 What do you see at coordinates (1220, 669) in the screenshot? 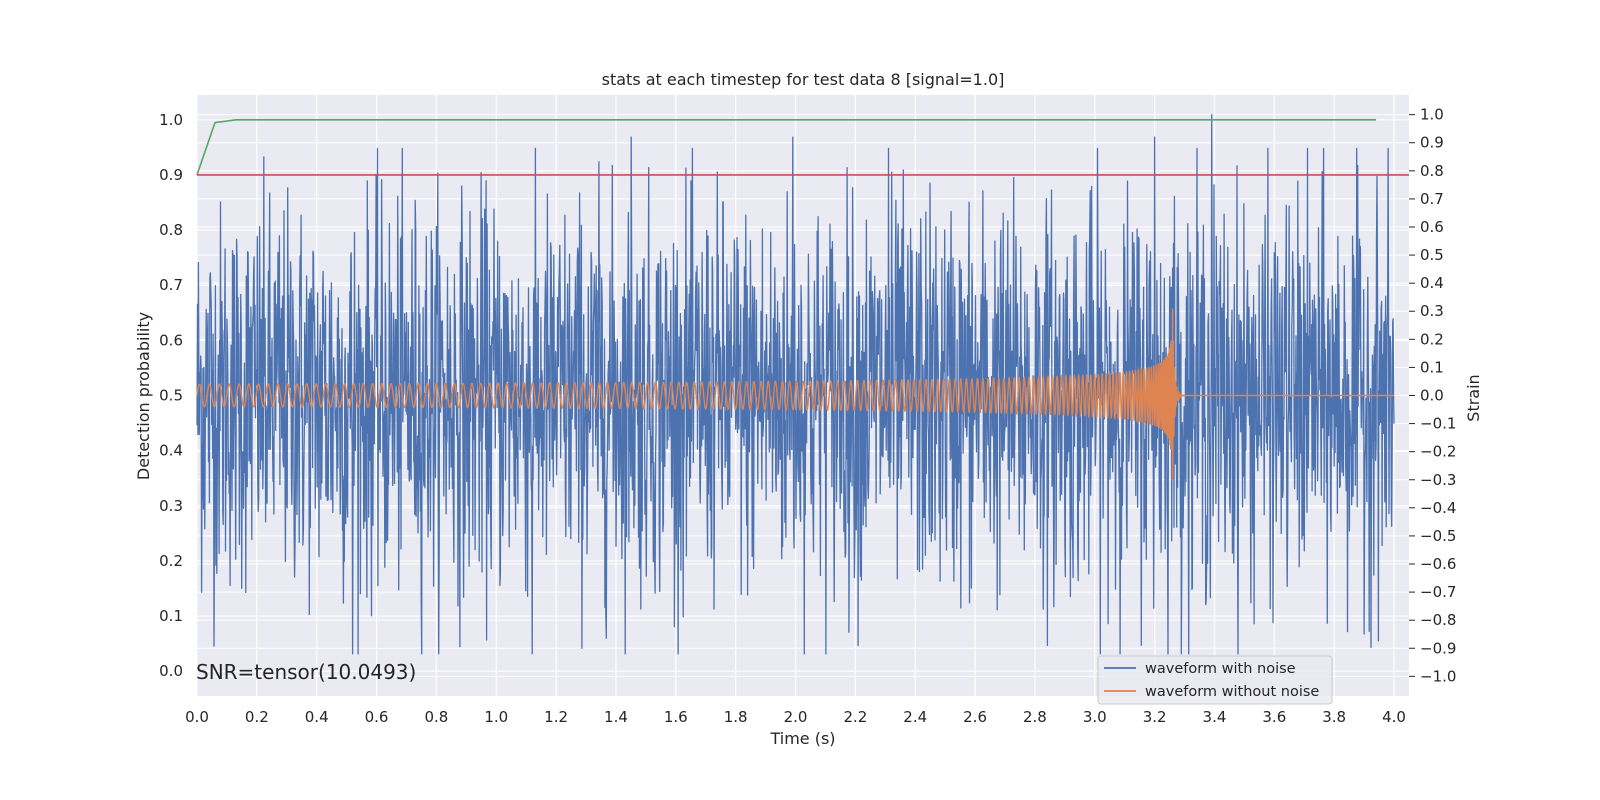
I see `legend-label-noise: waveform with noise` at bounding box center [1220, 669].